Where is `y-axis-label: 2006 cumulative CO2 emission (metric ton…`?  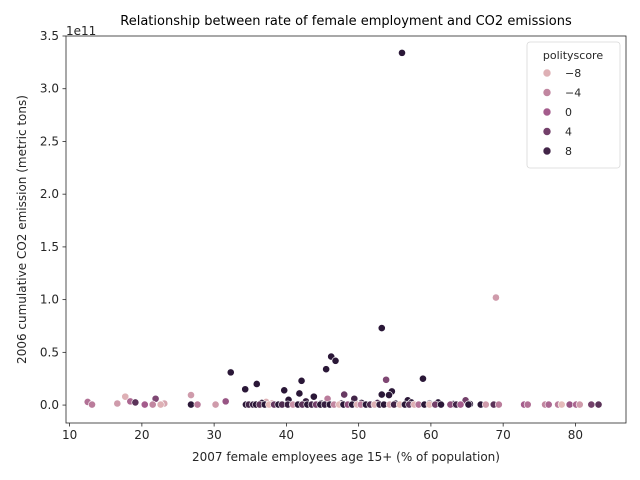
y-axis-label: 2006 cumulative CO2 emission (metric ton… is located at coordinates (22, 229).